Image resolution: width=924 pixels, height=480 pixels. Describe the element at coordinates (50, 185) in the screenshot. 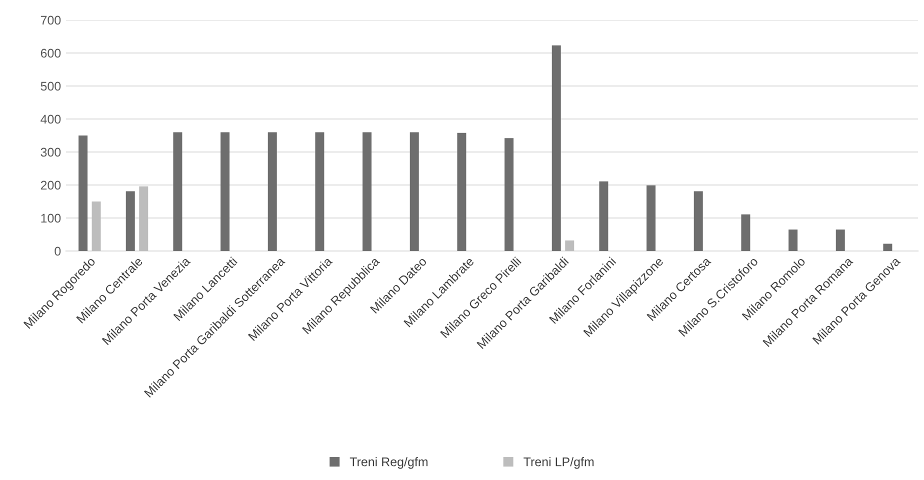

I see `y-tick-label: 200` at that location.